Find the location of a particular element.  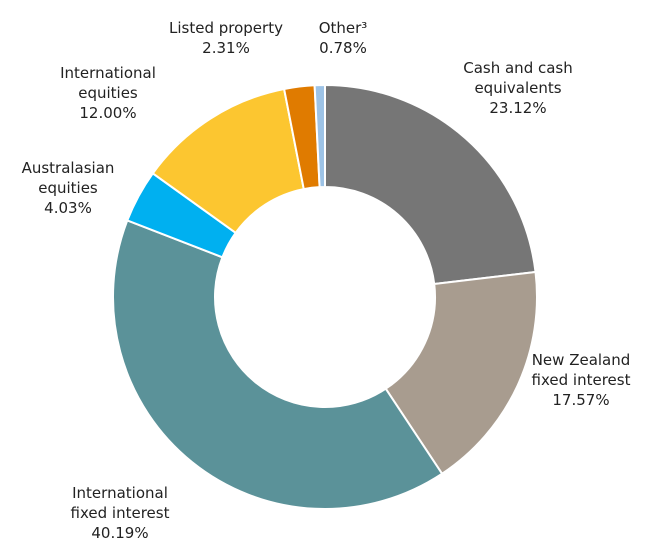

slice-label: New Zealand fixed interest 17.57% is located at coordinates (581, 380).